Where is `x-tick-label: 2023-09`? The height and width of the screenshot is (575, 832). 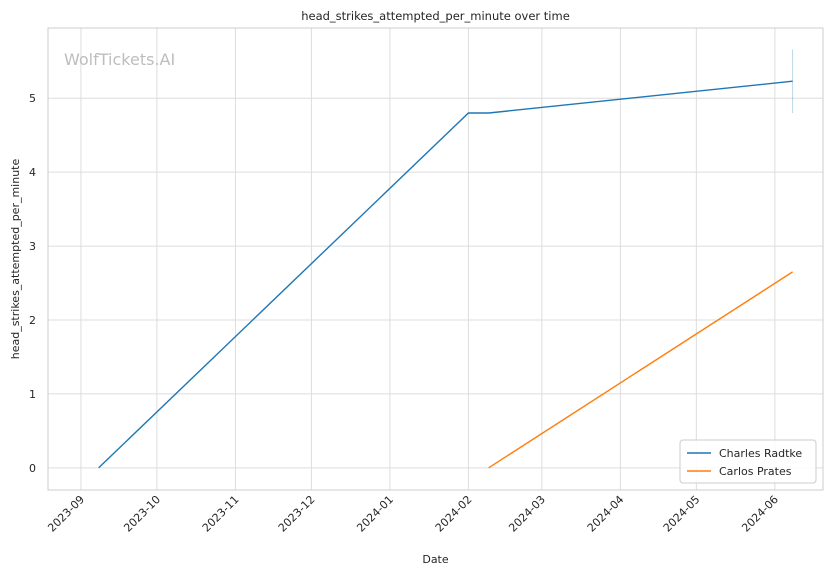
x-tick-label: 2023-09 is located at coordinates (66, 514).